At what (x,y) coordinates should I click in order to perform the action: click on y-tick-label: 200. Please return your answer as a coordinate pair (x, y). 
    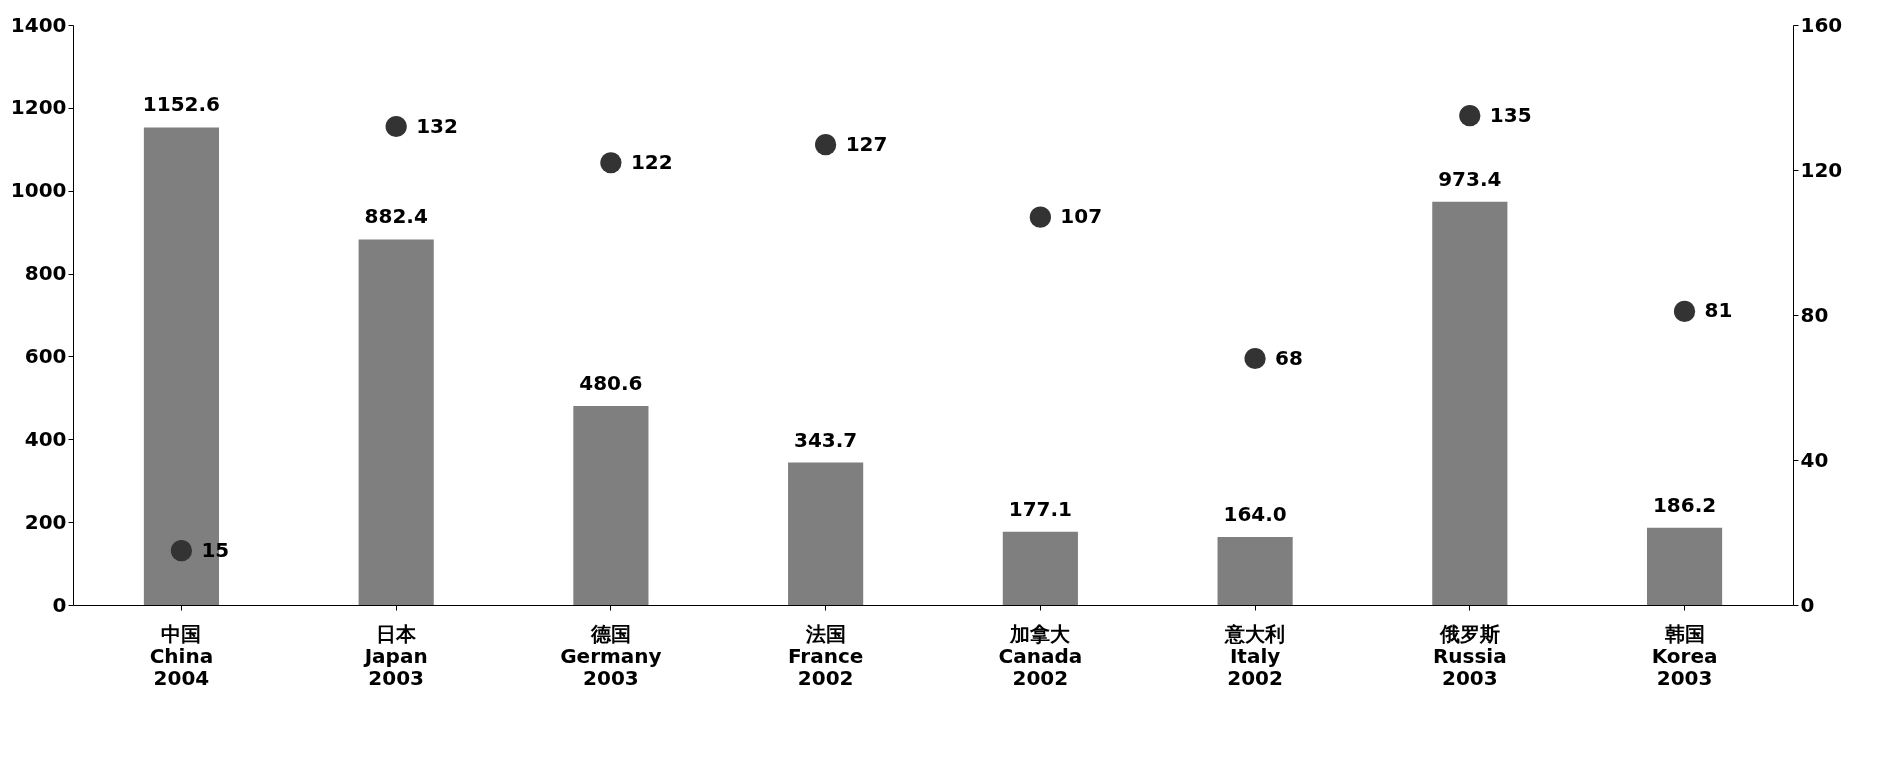
    Looking at the image, I should click on (45, 521).